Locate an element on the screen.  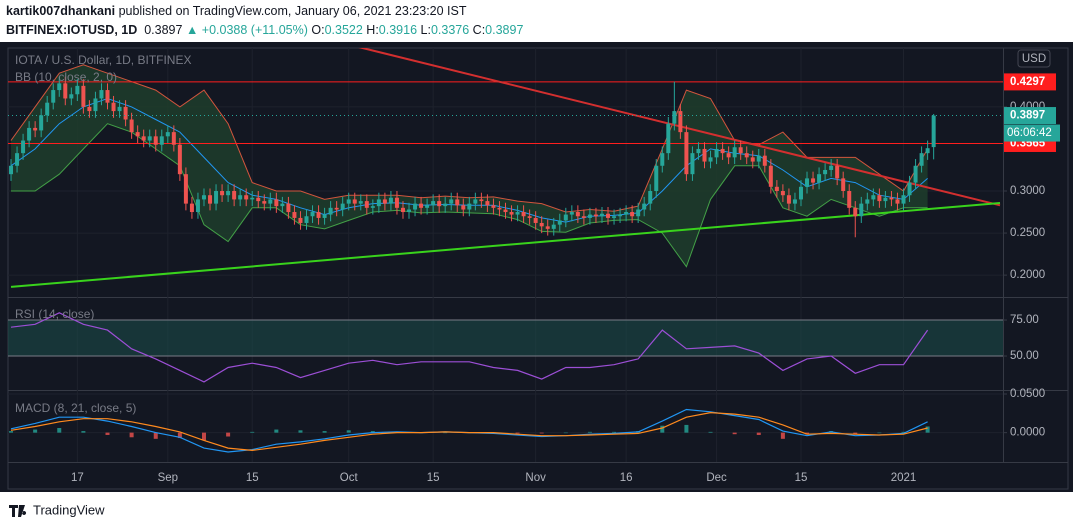
currency-label: USD is located at coordinates (1034, 59).